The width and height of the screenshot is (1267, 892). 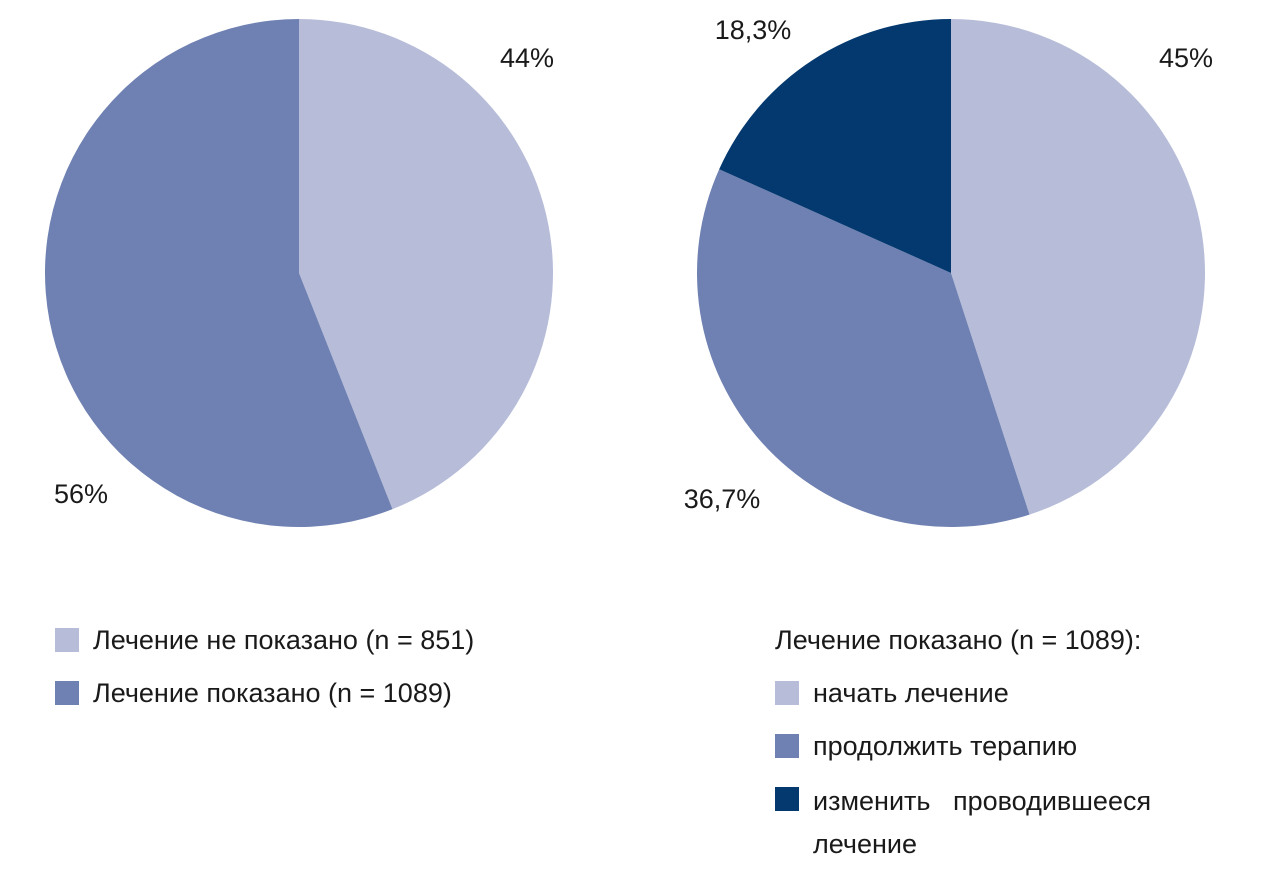 What do you see at coordinates (81, 494) in the screenshot?
I see `slice-label-indicated: 56%` at bounding box center [81, 494].